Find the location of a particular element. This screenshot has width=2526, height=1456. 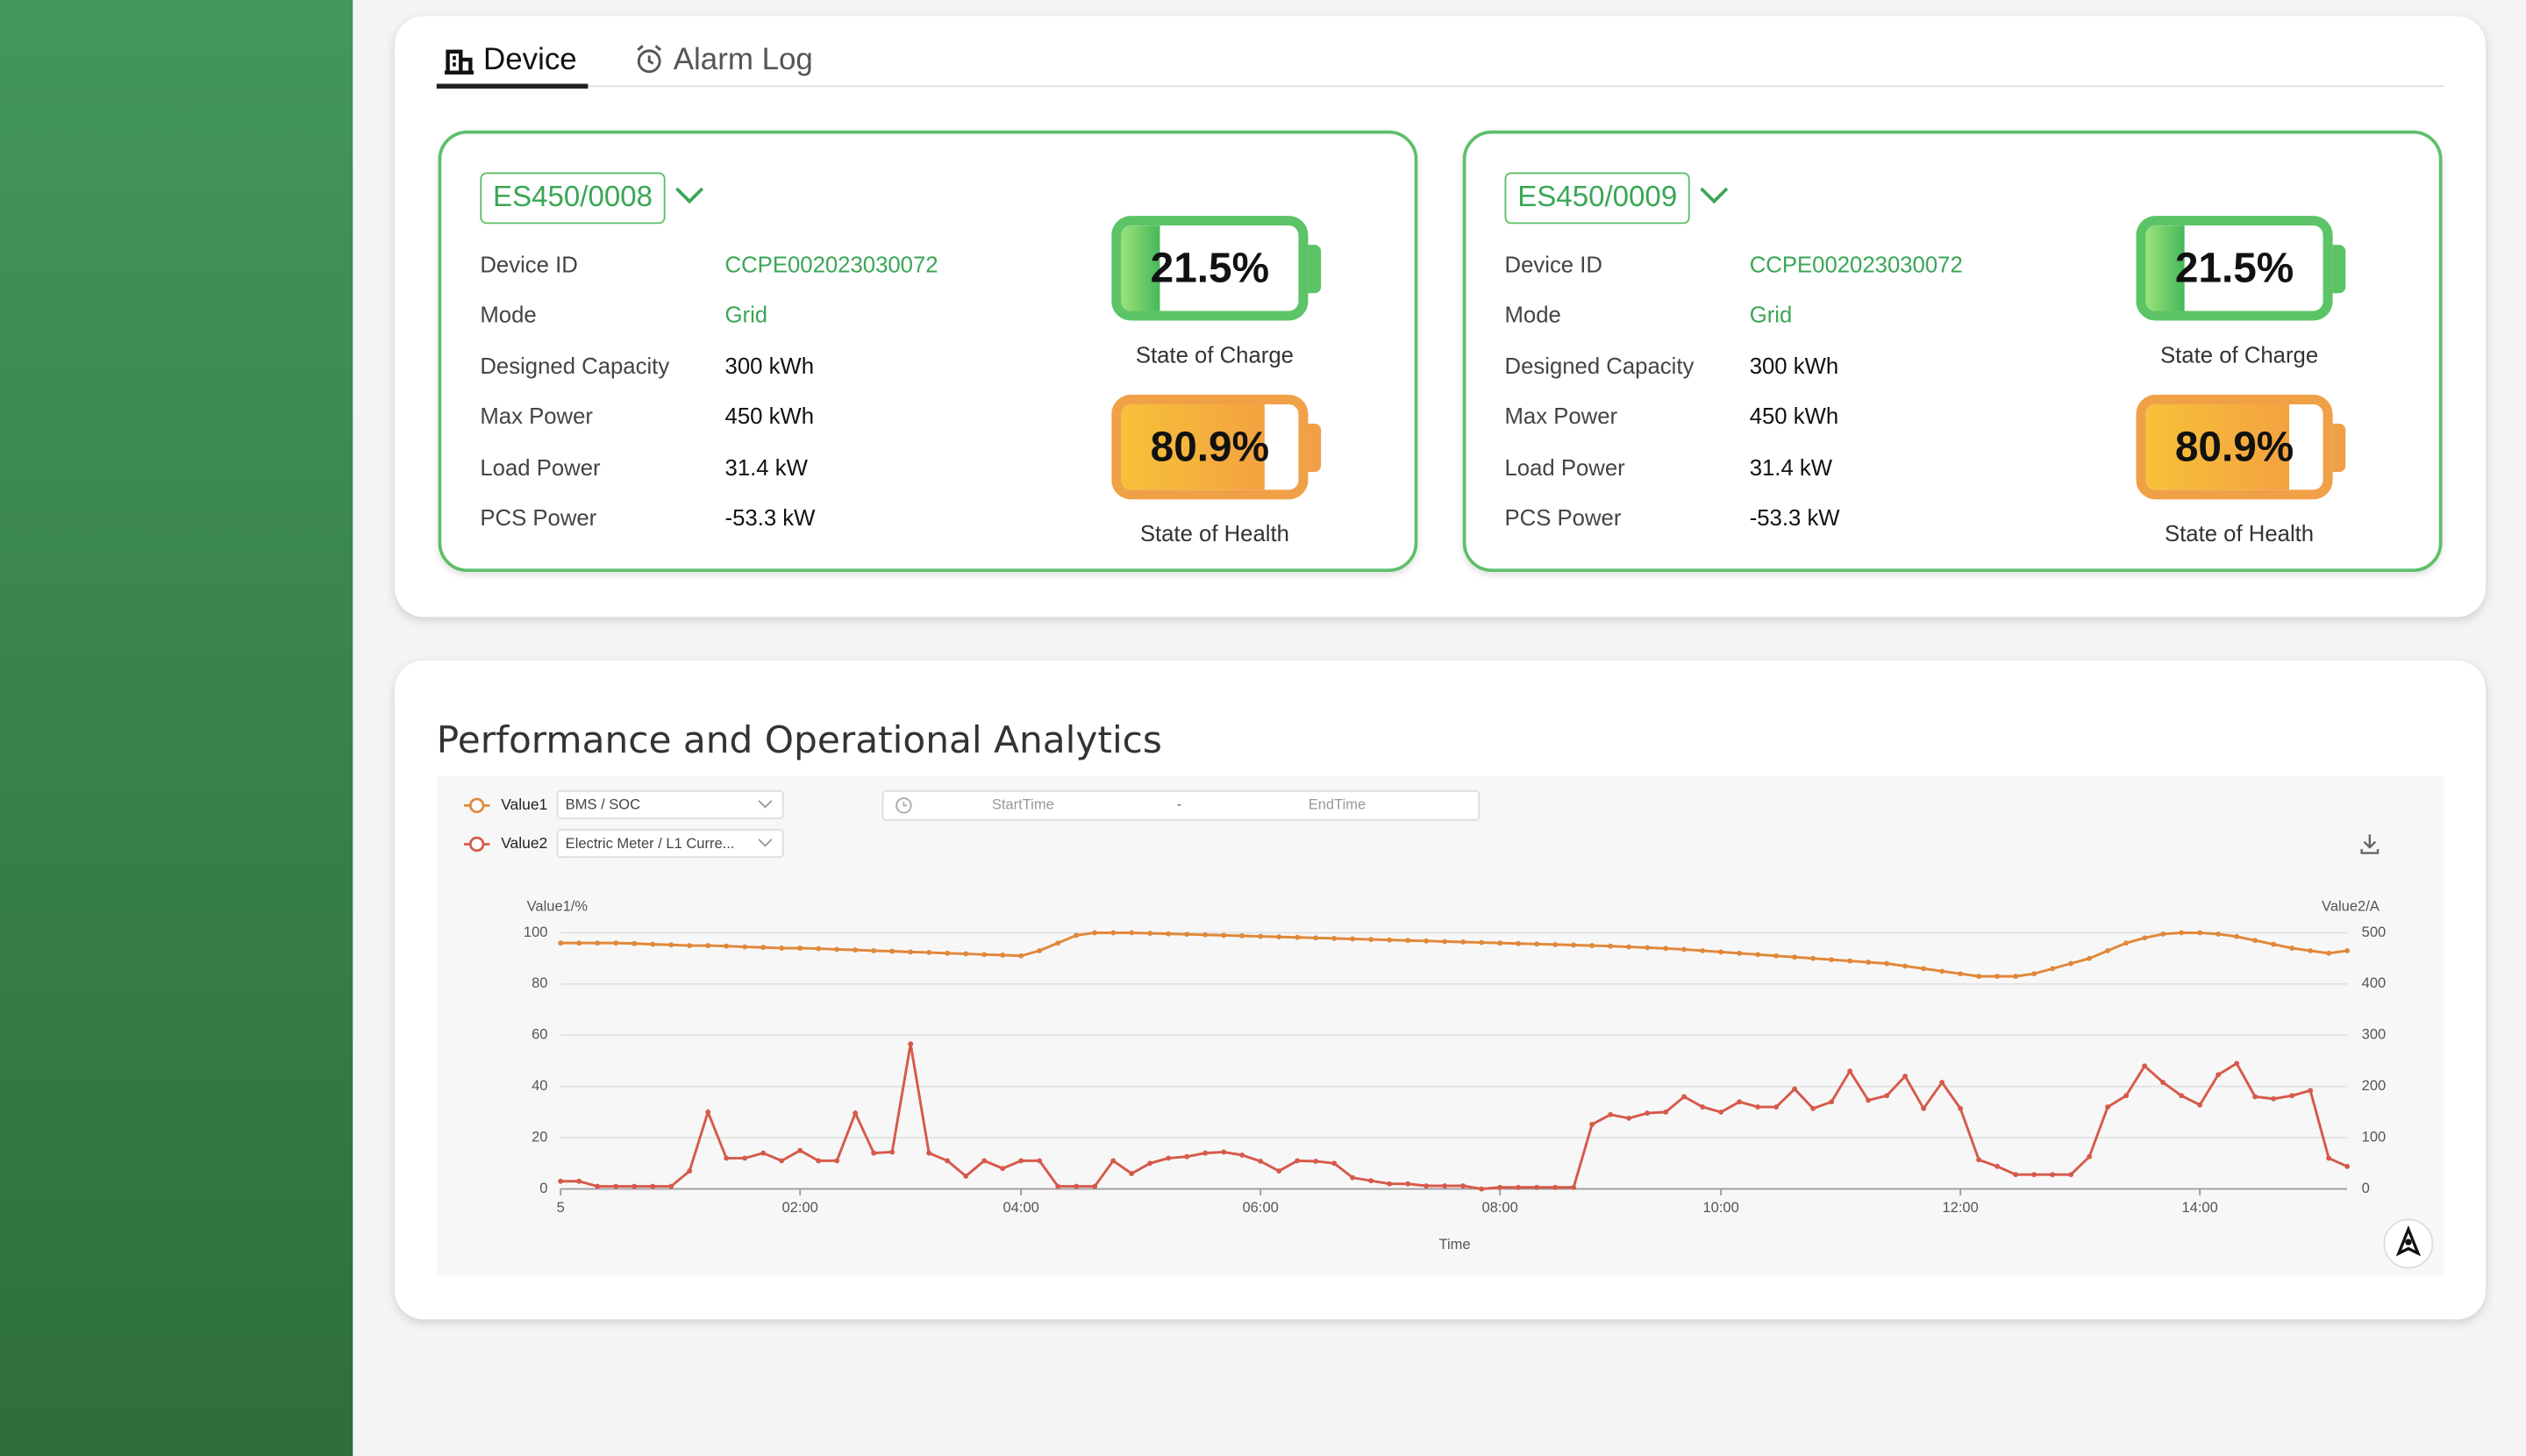

tab: Alarm Log is located at coordinates (743, 60).